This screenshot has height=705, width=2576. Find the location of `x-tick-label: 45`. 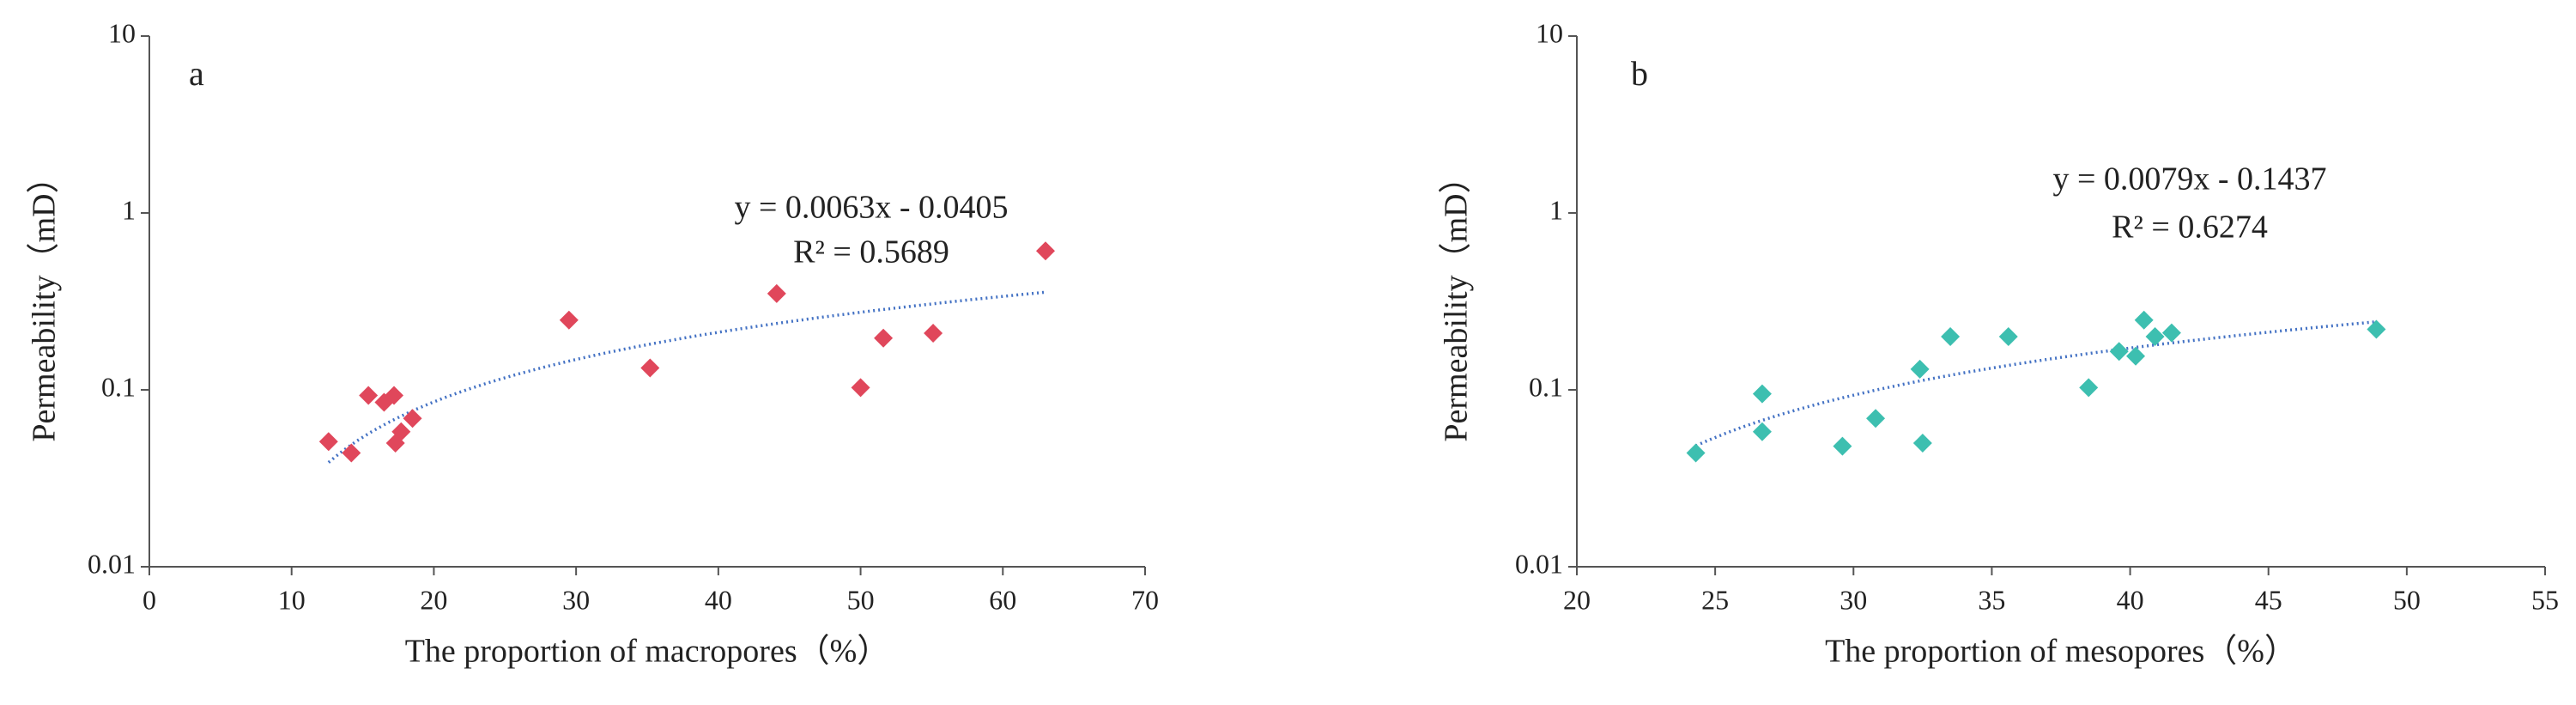

x-tick-label: 45 is located at coordinates (2268, 599).